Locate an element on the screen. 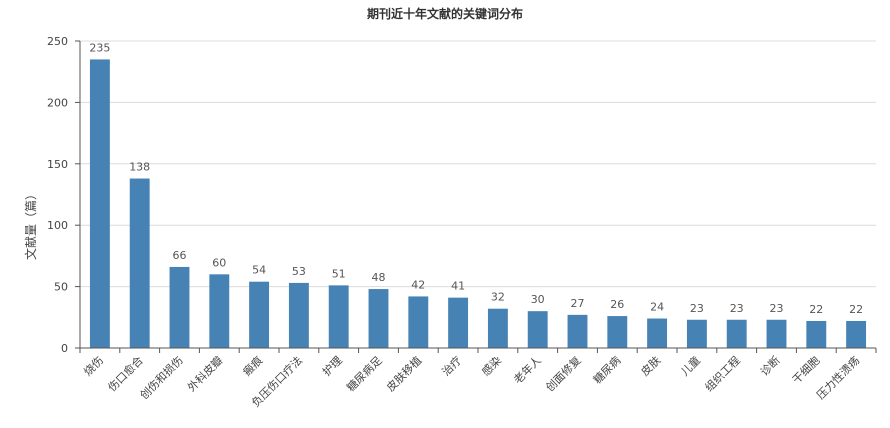  data-label: 27 is located at coordinates (578, 303).